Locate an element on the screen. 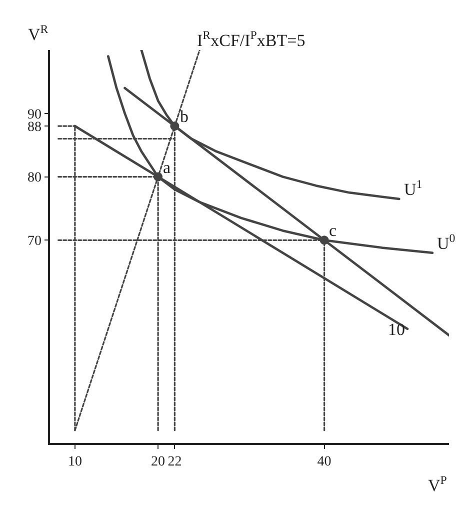  y-tick-label: 90 is located at coordinates (34, 114).